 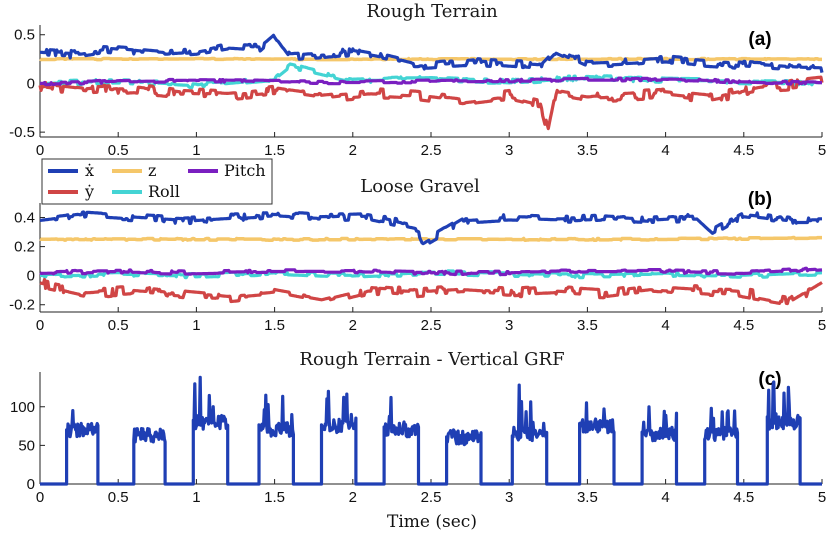 What do you see at coordinates (24, 35) in the screenshot?
I see `y-tick-label: 0.5` at bounding box center [24, 35].